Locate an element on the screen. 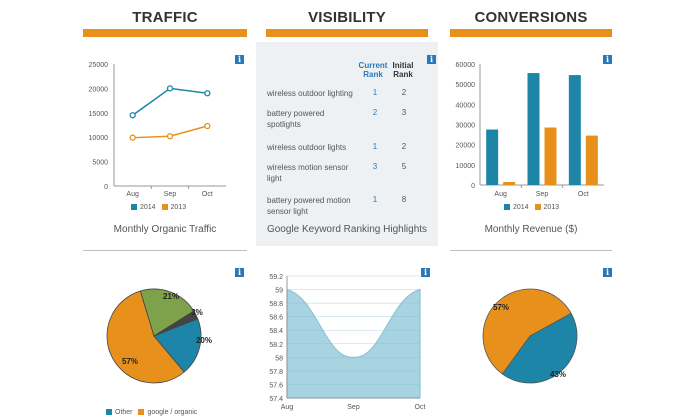  keyword-text: battery powered motion sensor light is located at coordinates (309, 206).